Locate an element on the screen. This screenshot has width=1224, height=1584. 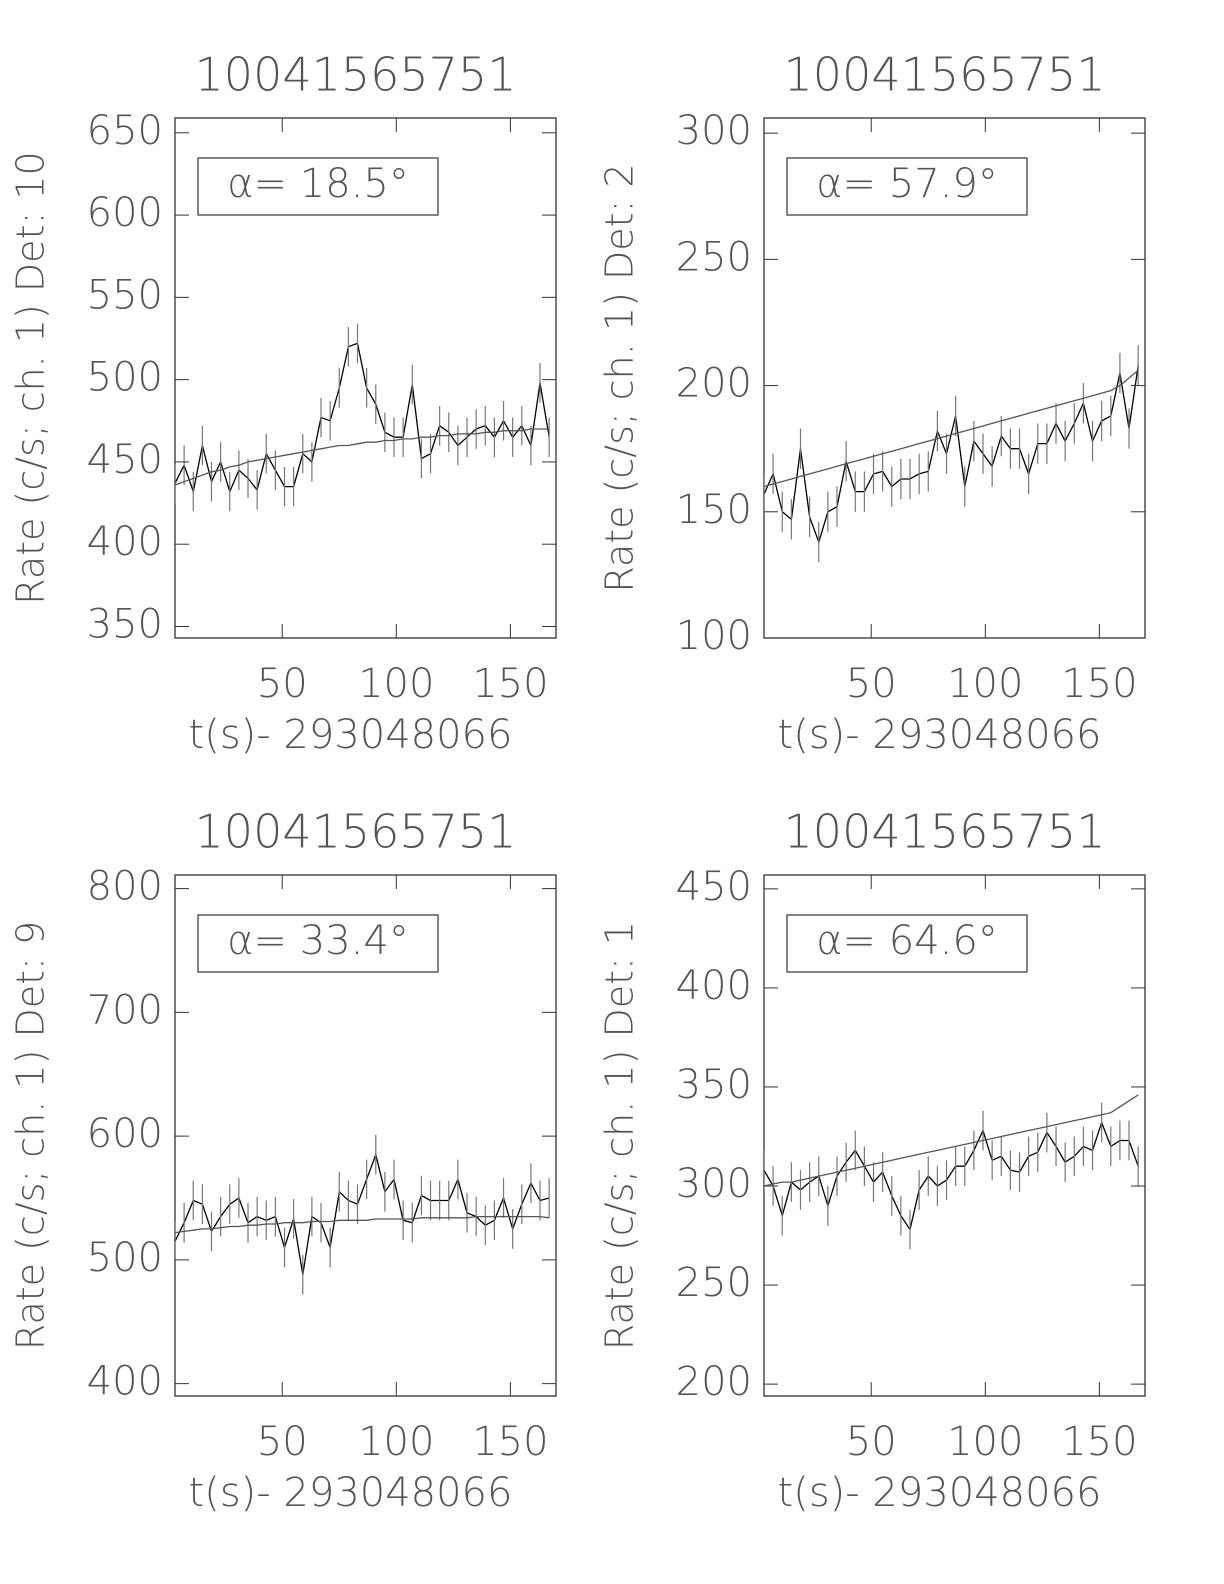
annotation: α= 57.9° is located at coordinates (907, 184).